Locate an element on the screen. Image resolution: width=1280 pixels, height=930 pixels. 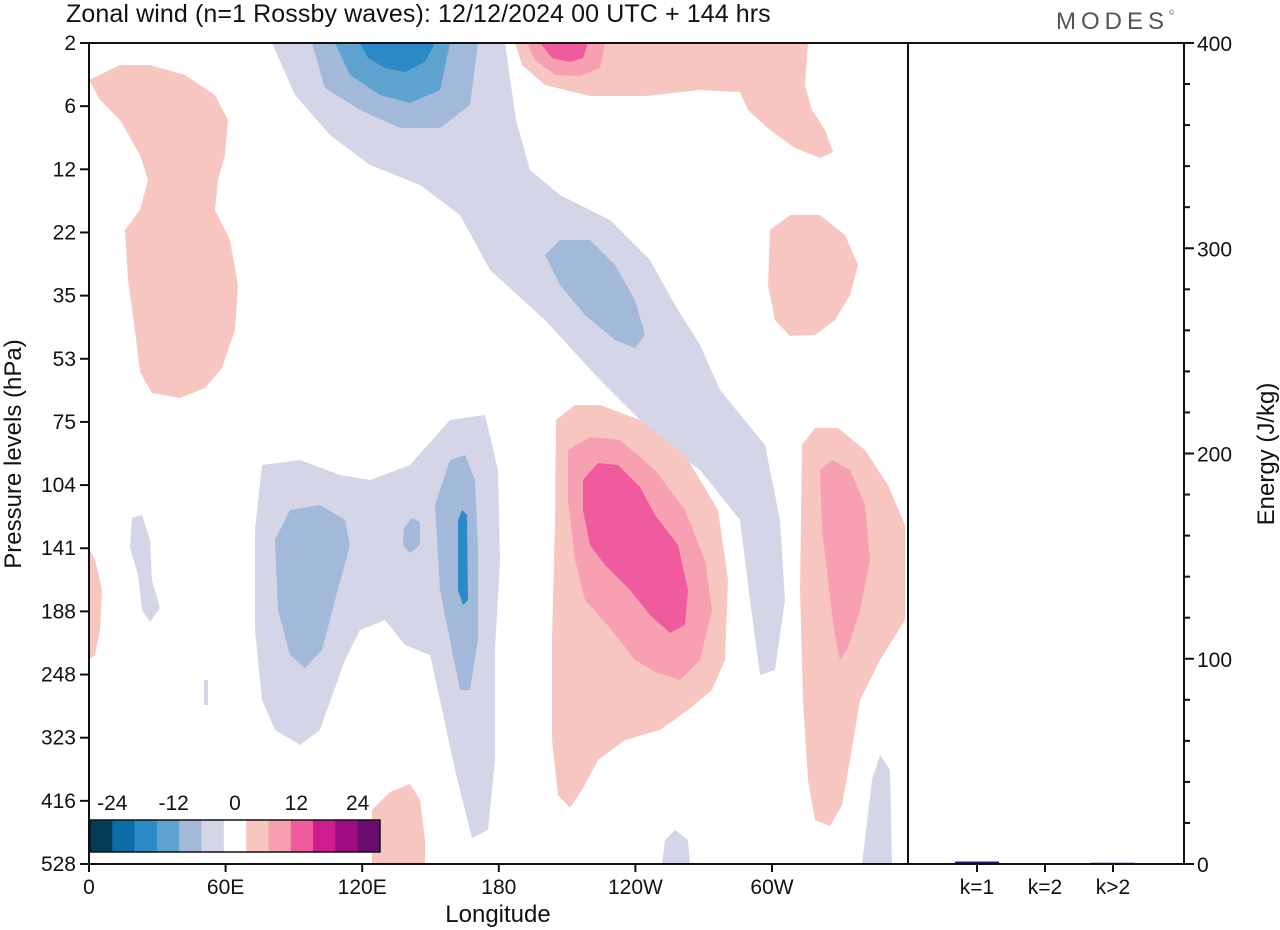
pos-region-edge-left is located at coordinates (95, 604).